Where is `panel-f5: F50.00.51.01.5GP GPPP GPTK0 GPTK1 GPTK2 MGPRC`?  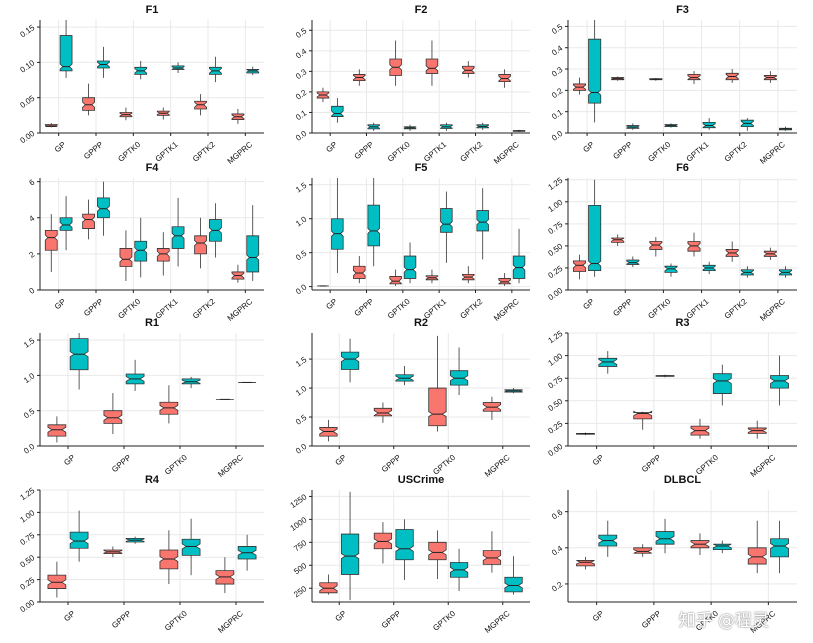
panel-f5: F50.00.51.01.5GP GPPP GPTK0 GPTK1 GPTK2 MGPRC is located at coordinates (412, 242).